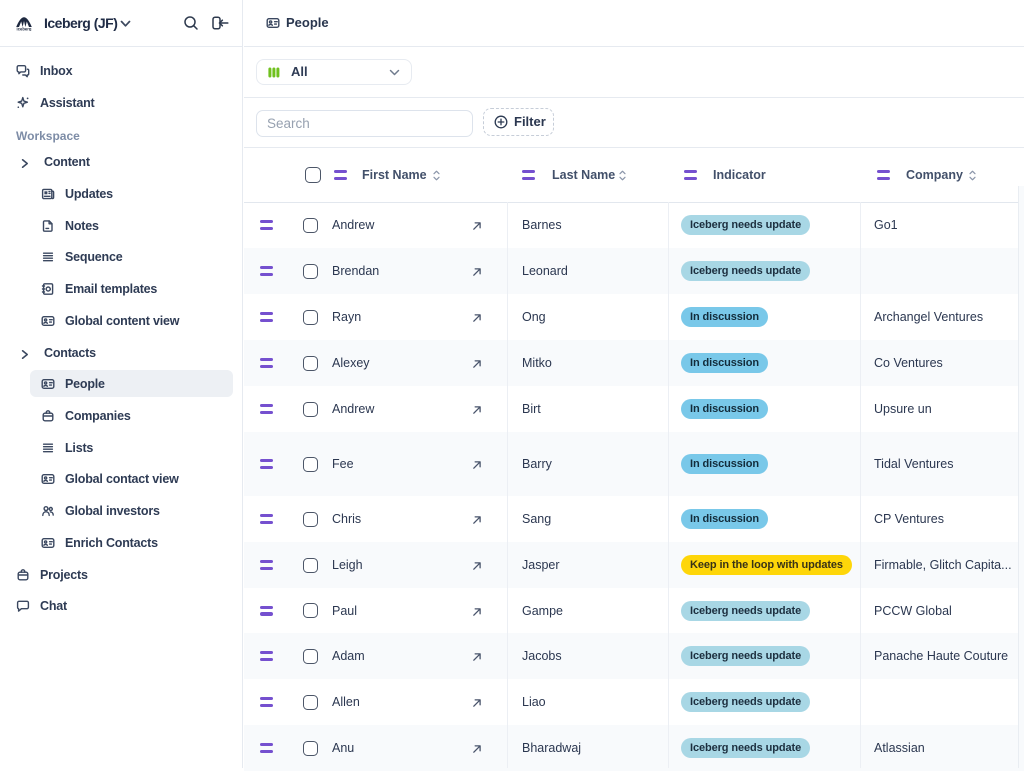  What do you see at coordinates (24, 29) in the screenshot?
I see `svg-text: iceberg` at bounding box center [24, 29].